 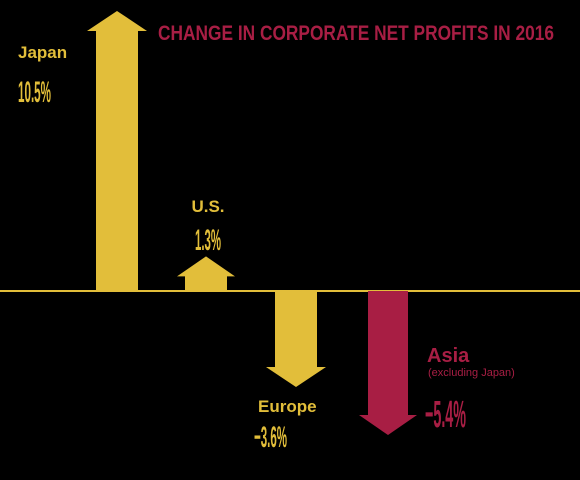 I want to click on category-label-europe: Europe, so click(x=287, y=406).